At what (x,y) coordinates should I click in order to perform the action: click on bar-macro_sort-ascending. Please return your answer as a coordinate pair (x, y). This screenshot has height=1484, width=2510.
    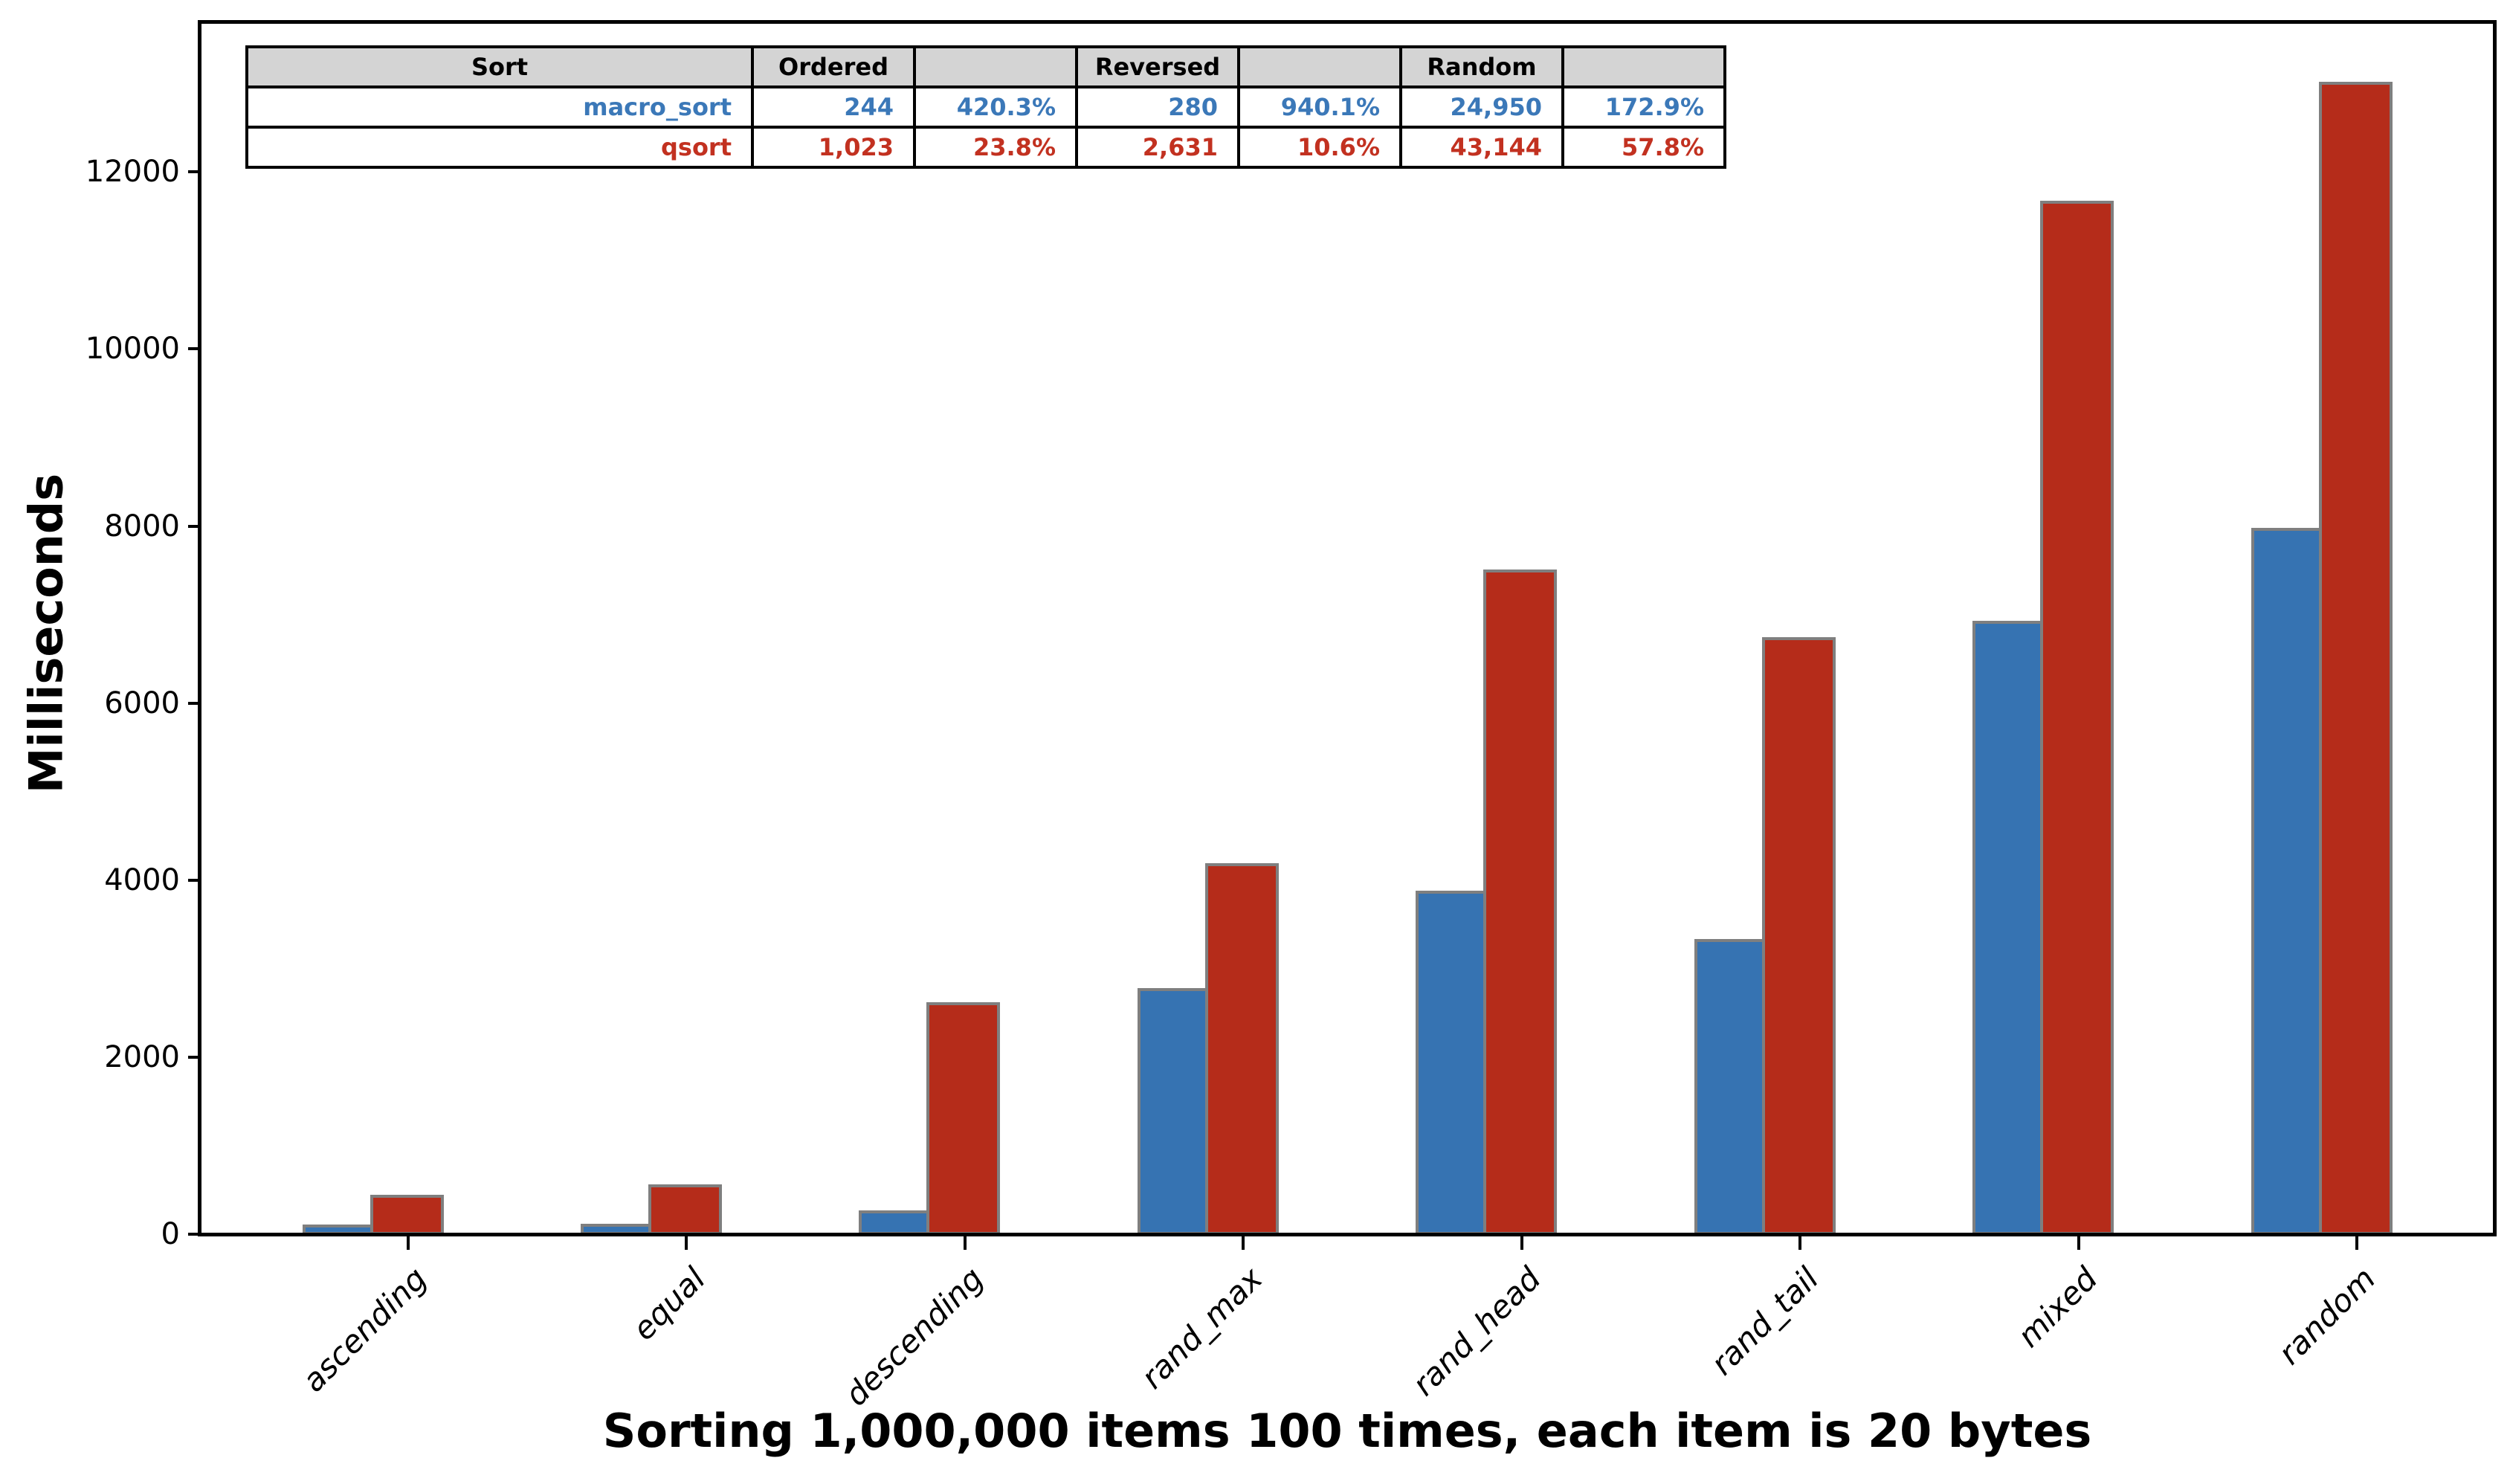
    Looking at the image, I should click on (338, 1229).